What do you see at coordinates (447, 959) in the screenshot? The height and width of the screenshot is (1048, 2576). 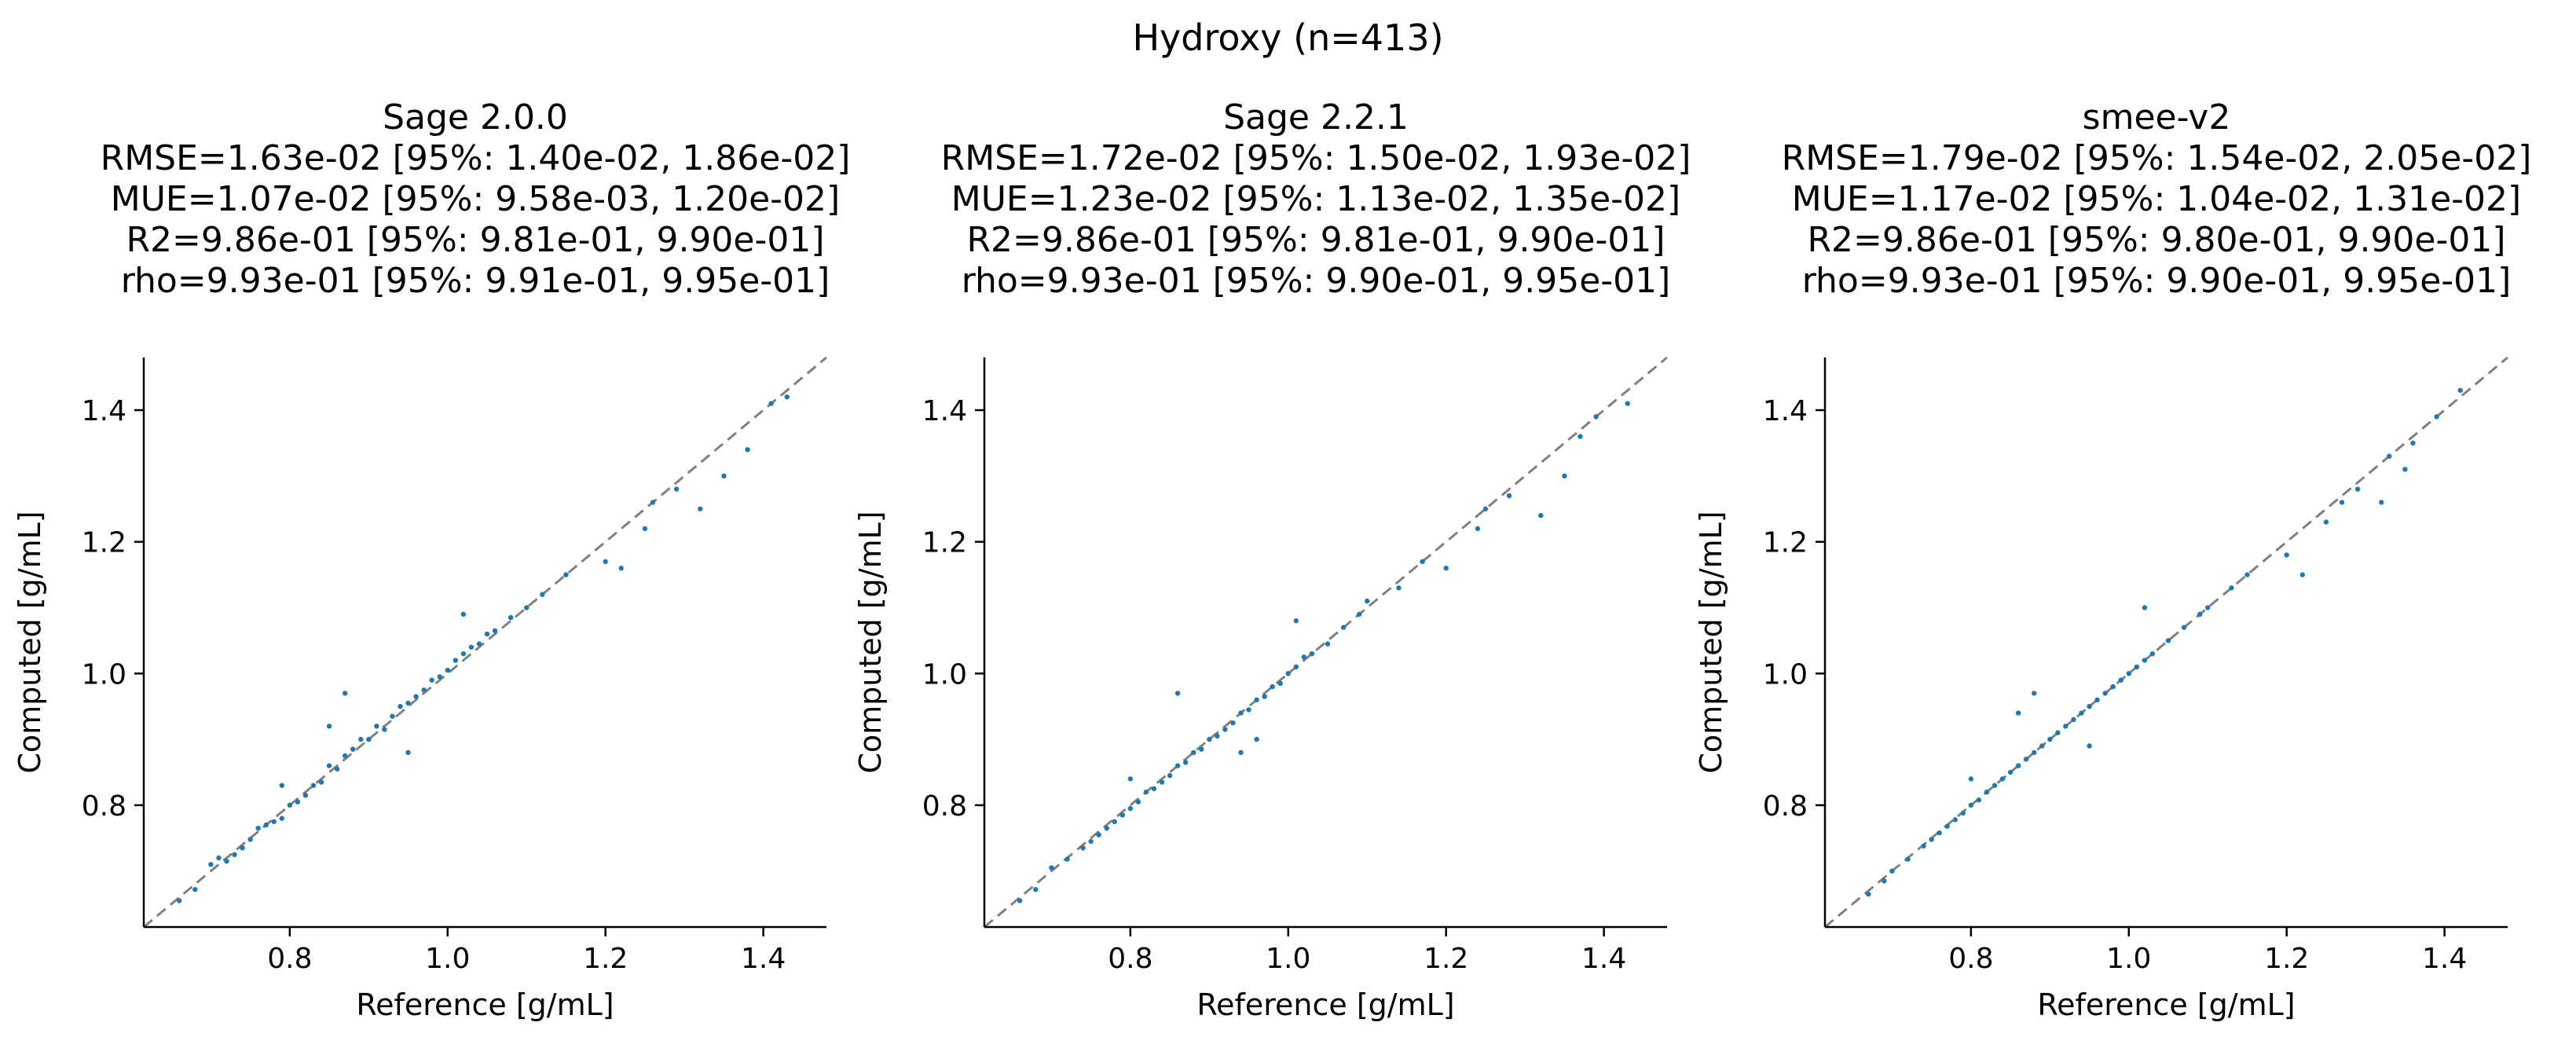 I see `x-tick-label: 1.0` at bounding box center [447, 959].